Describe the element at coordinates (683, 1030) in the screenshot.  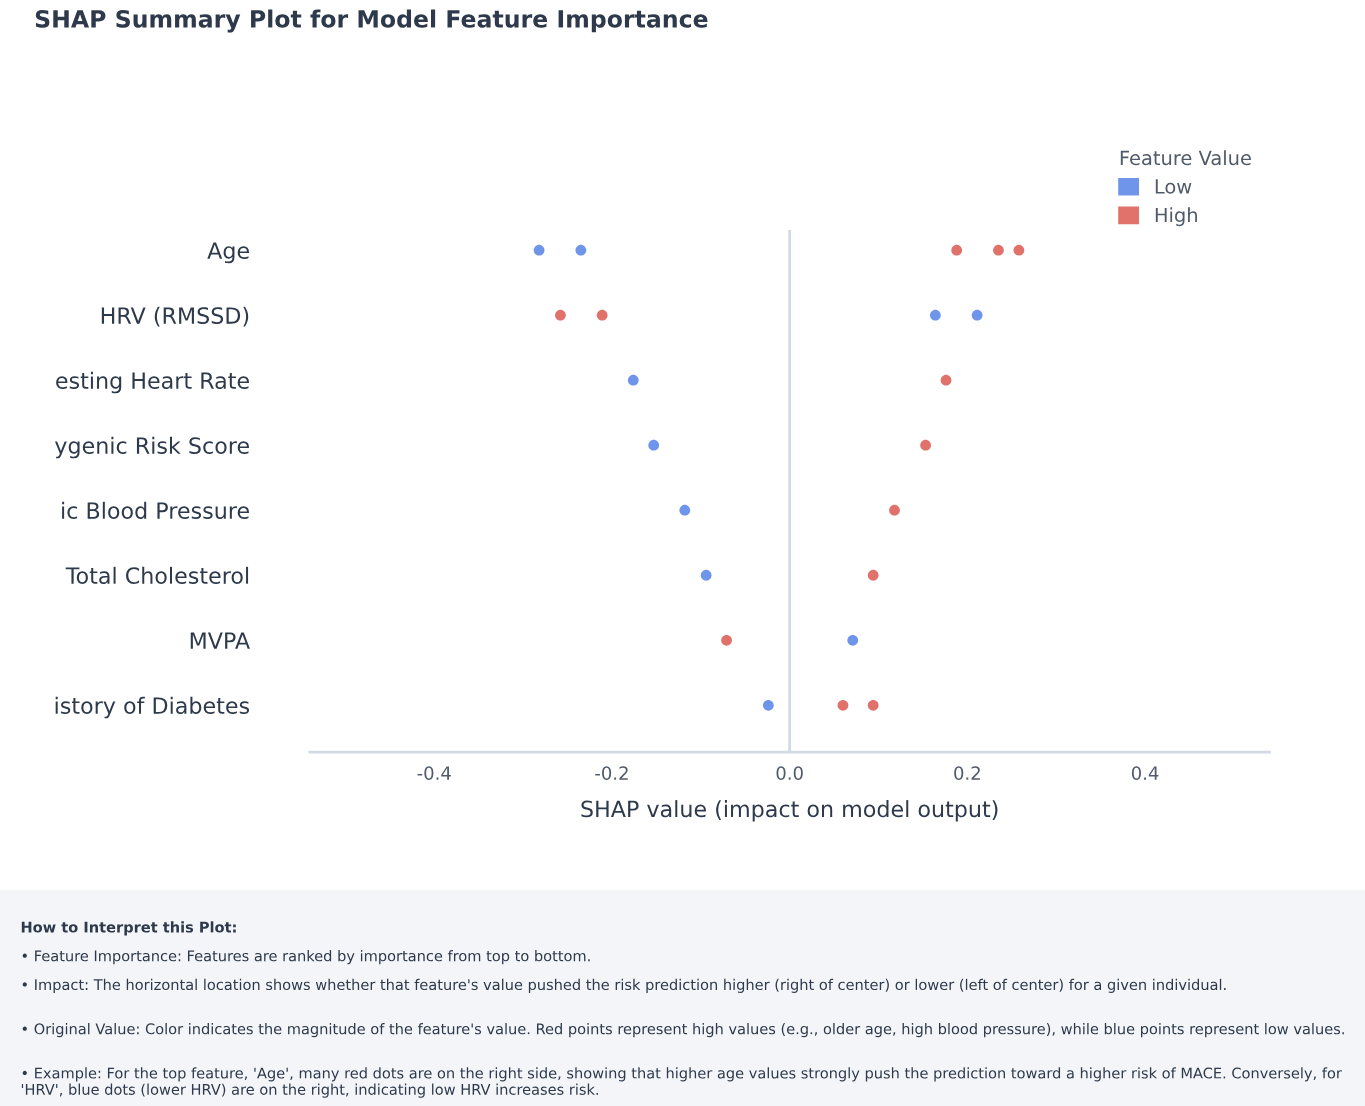
I see `text: • Original Value: Color indicates the magnitude of the feature's value. Red points represent high values (e.g., older age, high blood pressure), while blue points represent low values.` at that location.